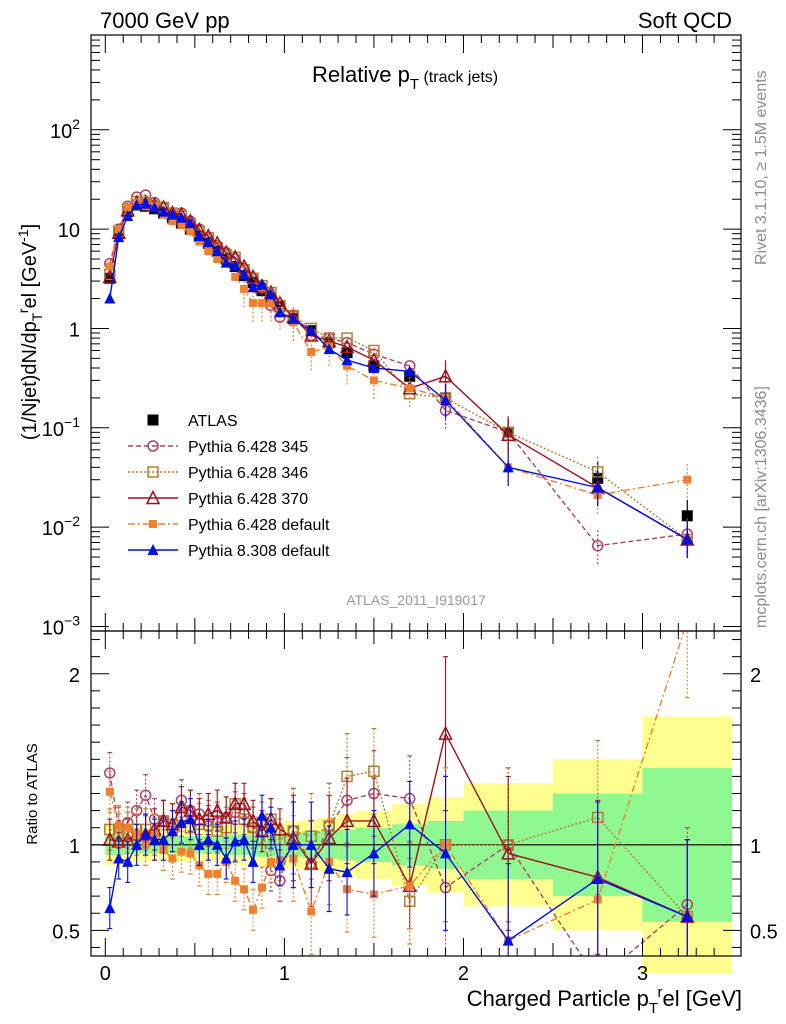  What do you see at coordinates (642, 974) in the screenshot?
I see `x-tick-label-3: 3` at bounding box center [642, 974].